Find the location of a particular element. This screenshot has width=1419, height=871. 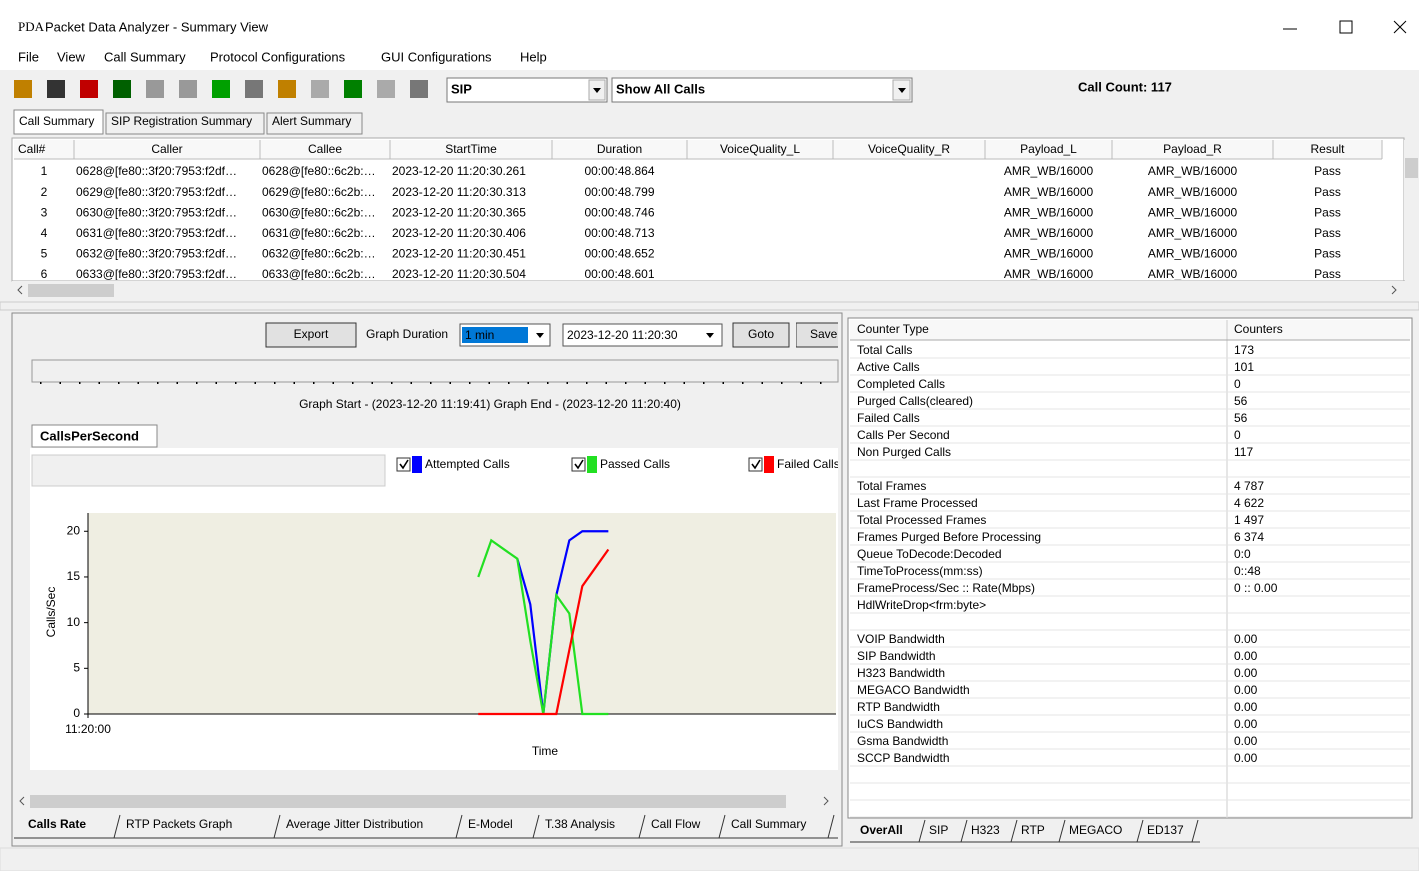

table-cell: 2023-12-20 11:20:30.451 is located at coordinates (459, 254).